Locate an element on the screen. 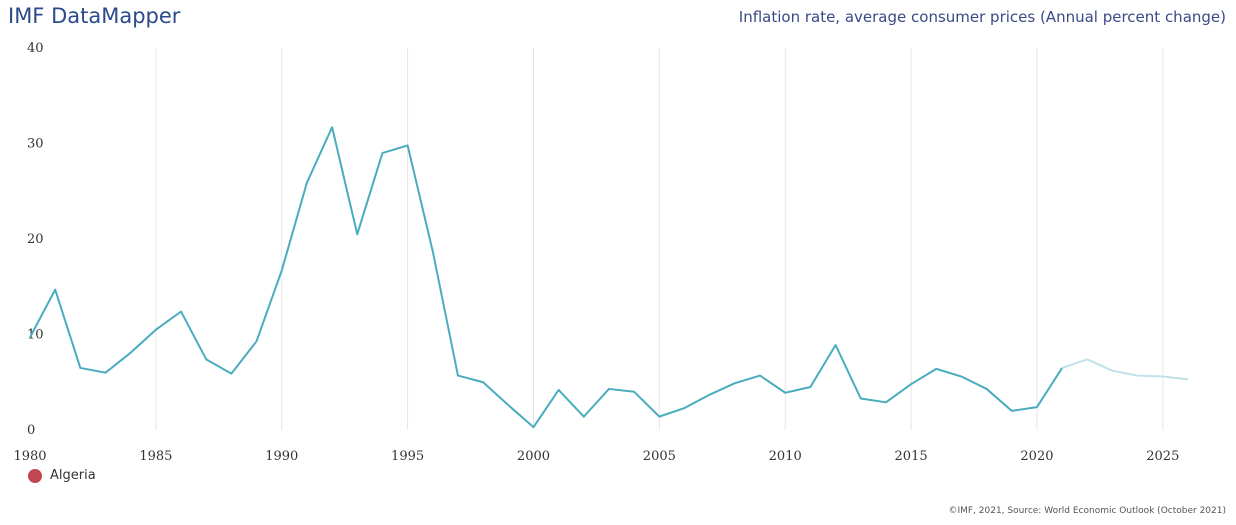 The height and width of the screenshot is (525, 1236). series-line-projection is located at coordinates (1125, 369).